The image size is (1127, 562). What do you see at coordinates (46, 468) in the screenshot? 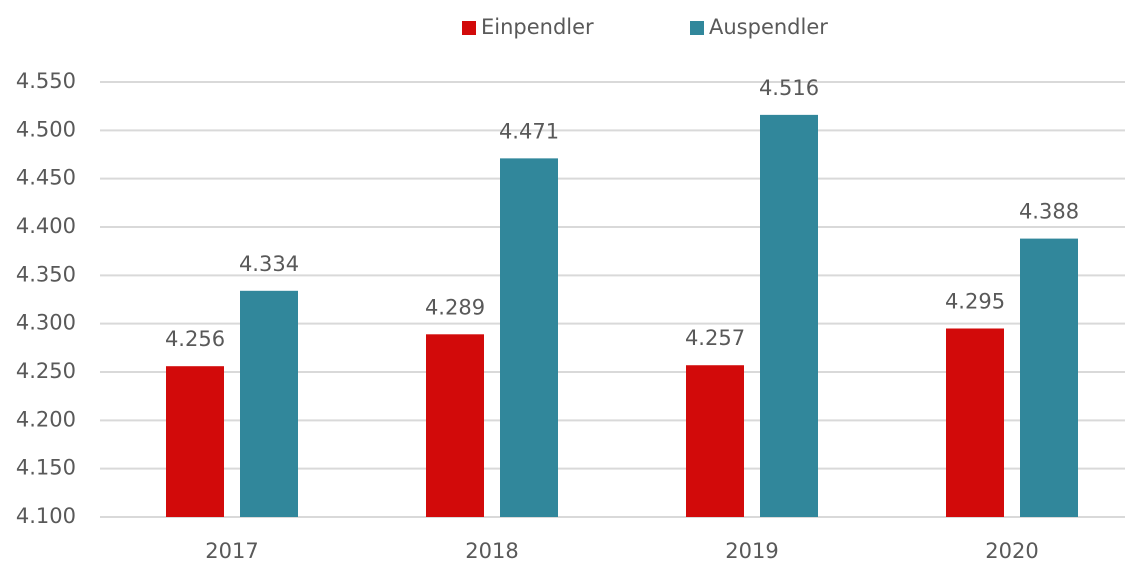
I see `y-tick-label: 4.150` at bounding box center [46, 468].